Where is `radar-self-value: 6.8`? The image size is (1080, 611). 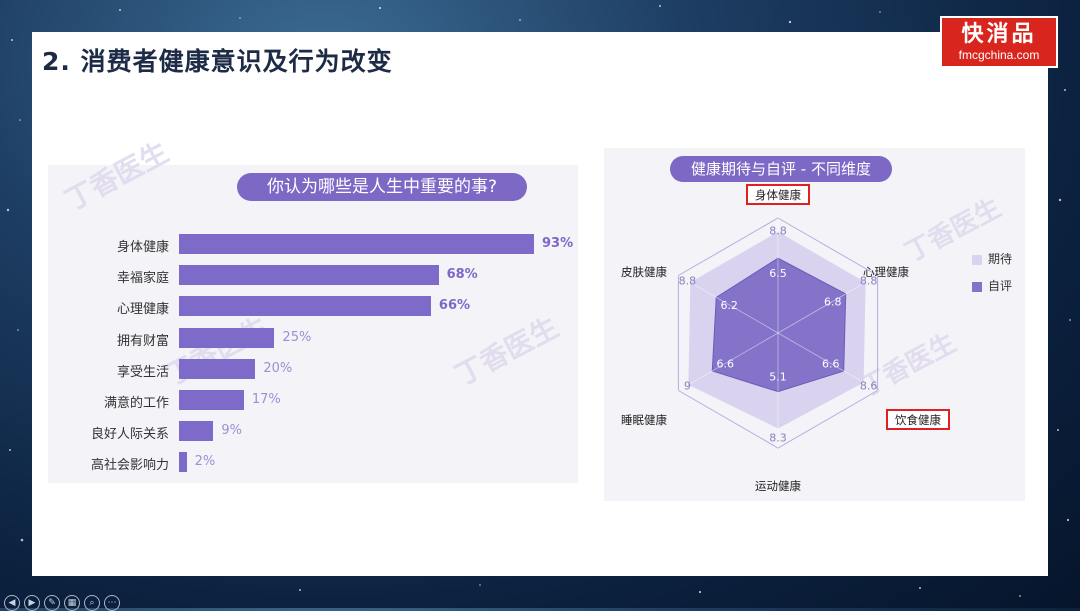
radar-self-value: 6.8 is located at coordinates (833, 301).